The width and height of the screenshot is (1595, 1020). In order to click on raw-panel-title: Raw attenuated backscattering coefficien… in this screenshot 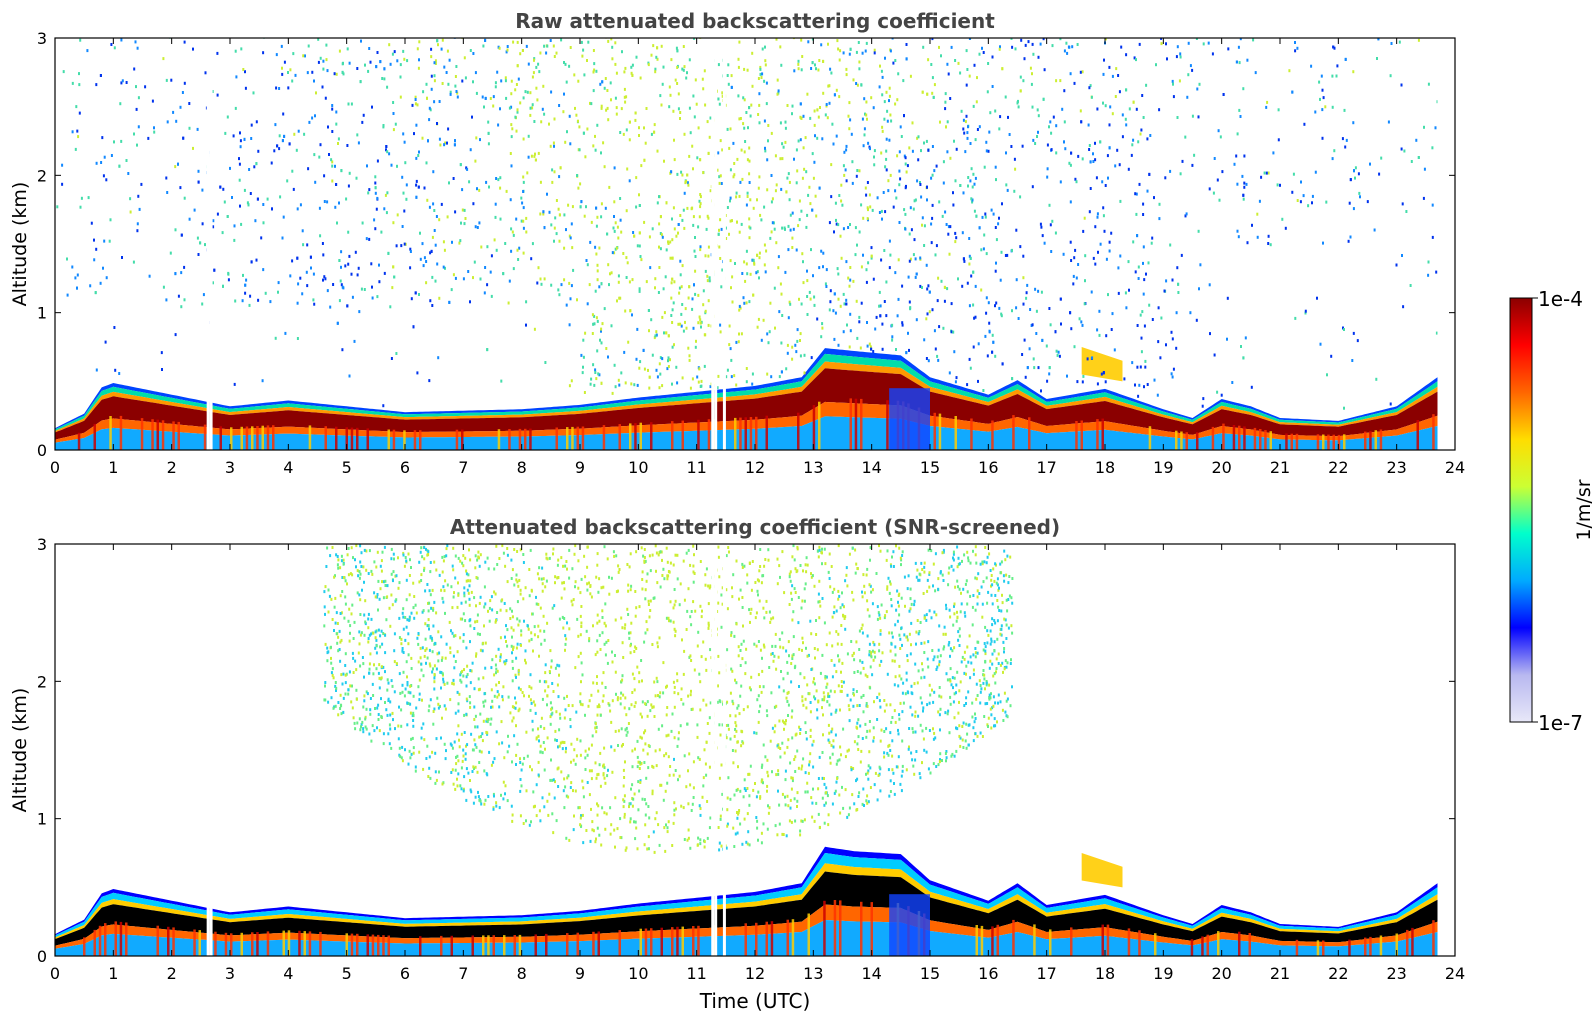, I will do `click(755, 21)`.